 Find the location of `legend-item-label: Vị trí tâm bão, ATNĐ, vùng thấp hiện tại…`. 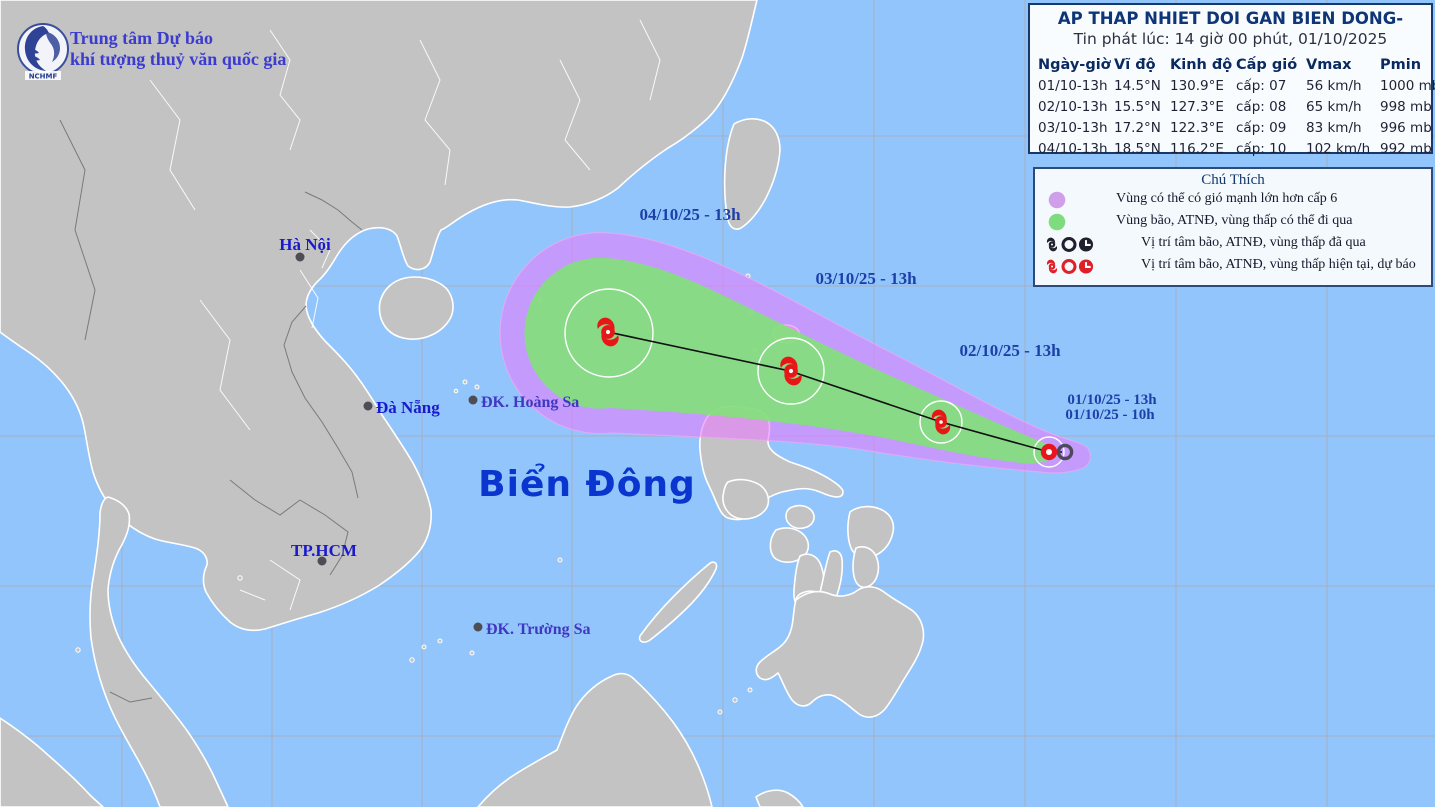

legend-item-label: Vị trí tâm bão, ATNĐ, vùng thấp hiện tại… is located at coordinates (1278, 264).